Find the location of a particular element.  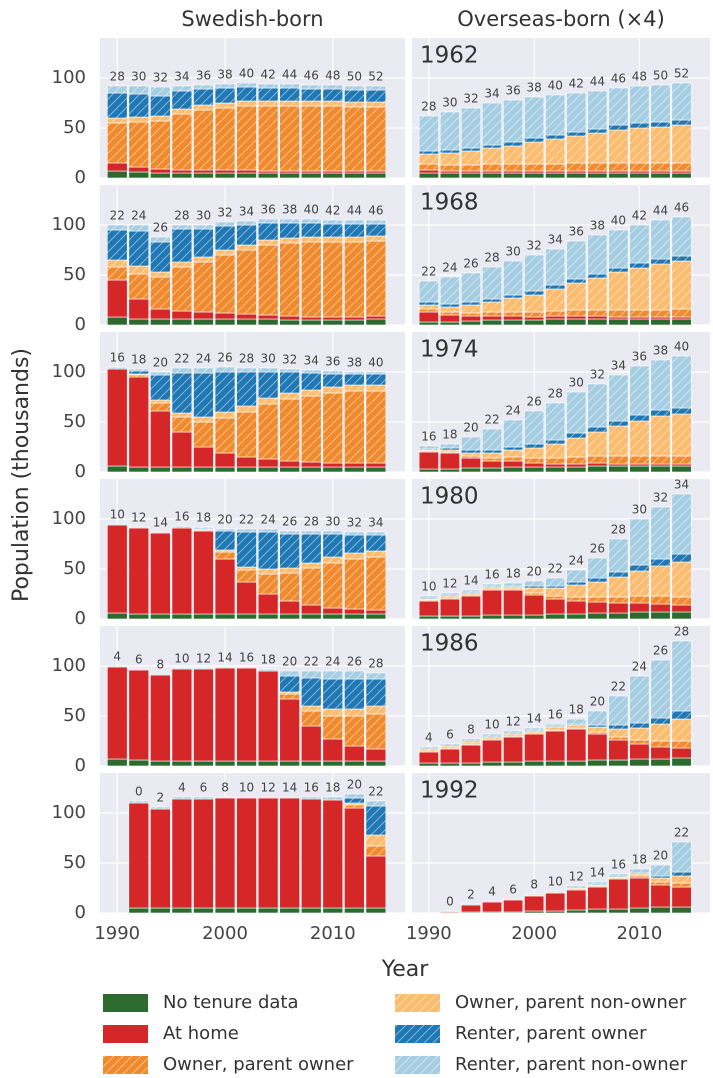

bar-label: 8 is located at coordinates (534, 885).